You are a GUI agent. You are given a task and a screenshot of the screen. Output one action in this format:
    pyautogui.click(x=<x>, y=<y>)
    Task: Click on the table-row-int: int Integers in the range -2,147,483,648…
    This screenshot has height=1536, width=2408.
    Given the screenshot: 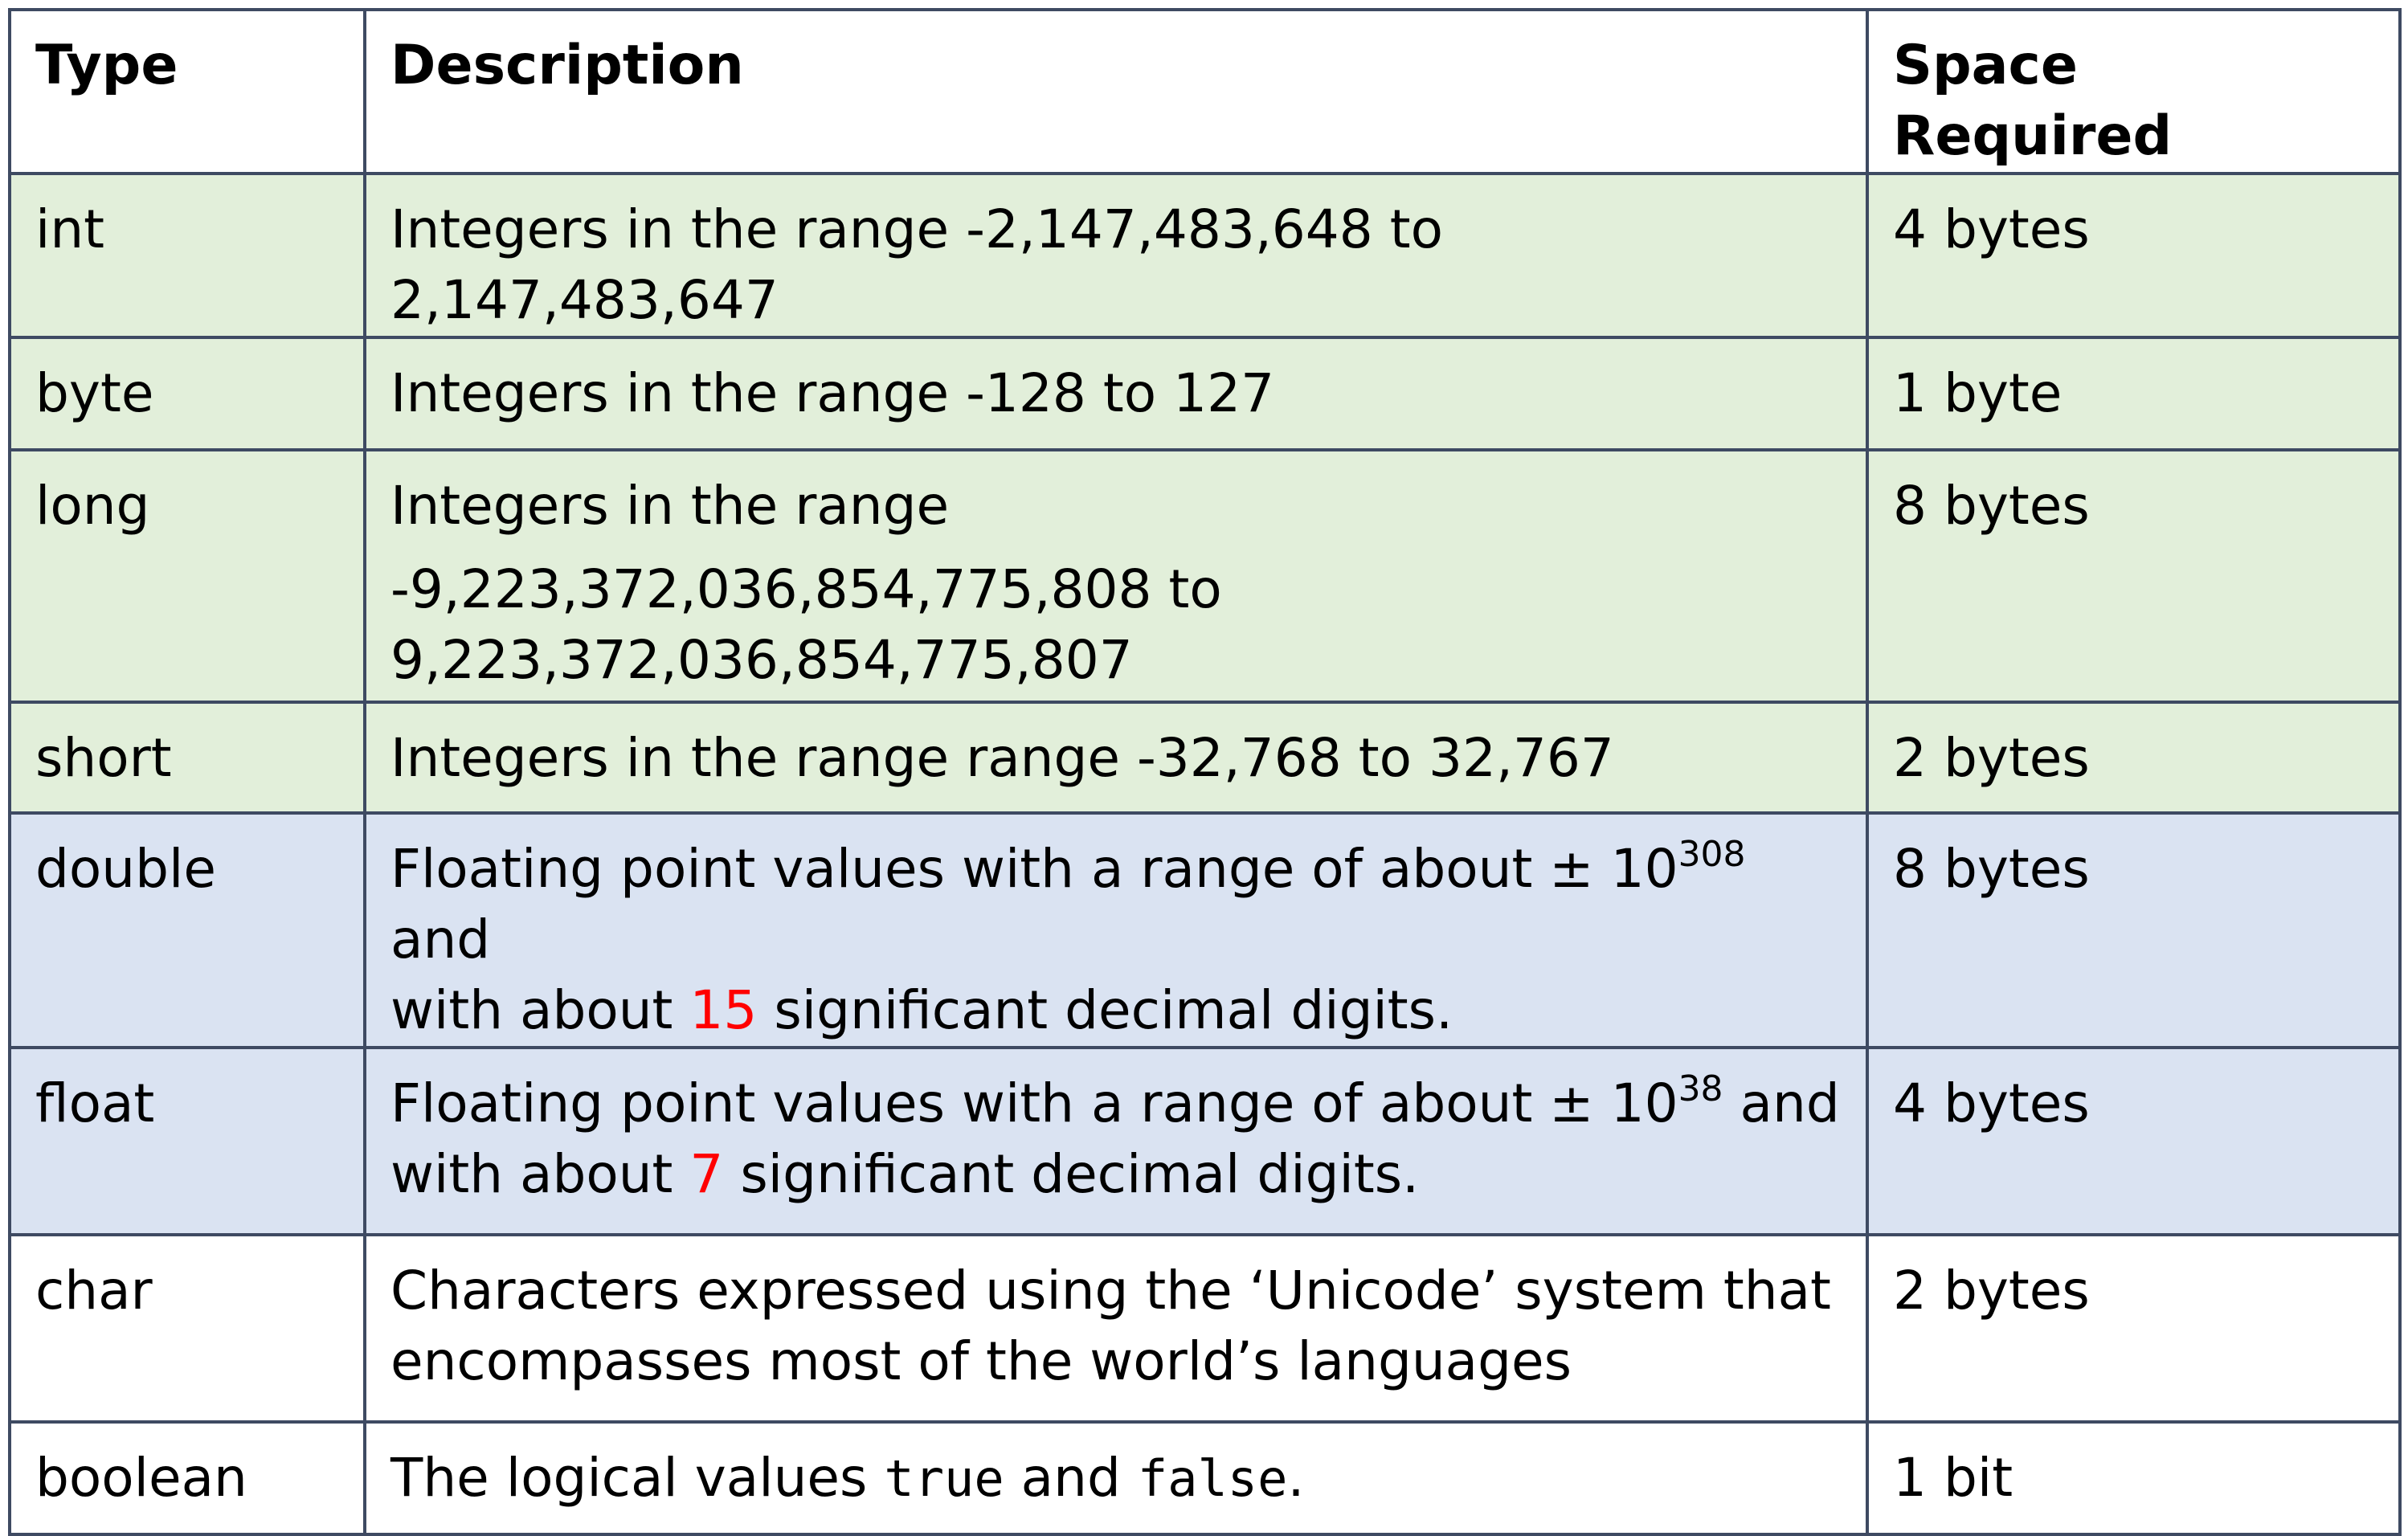 What is the action you would take?
    pyautogui.click(x=1205, y=256)
    